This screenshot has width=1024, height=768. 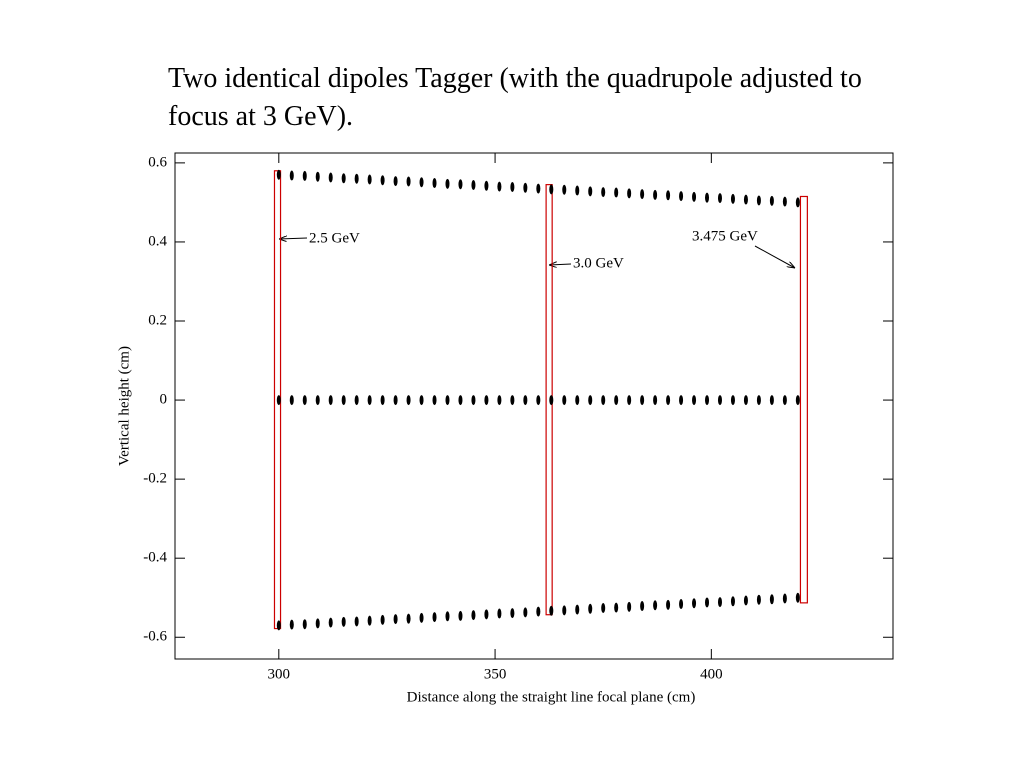 I want to click on y-tick-label: 0, so click(x=164, y=400).